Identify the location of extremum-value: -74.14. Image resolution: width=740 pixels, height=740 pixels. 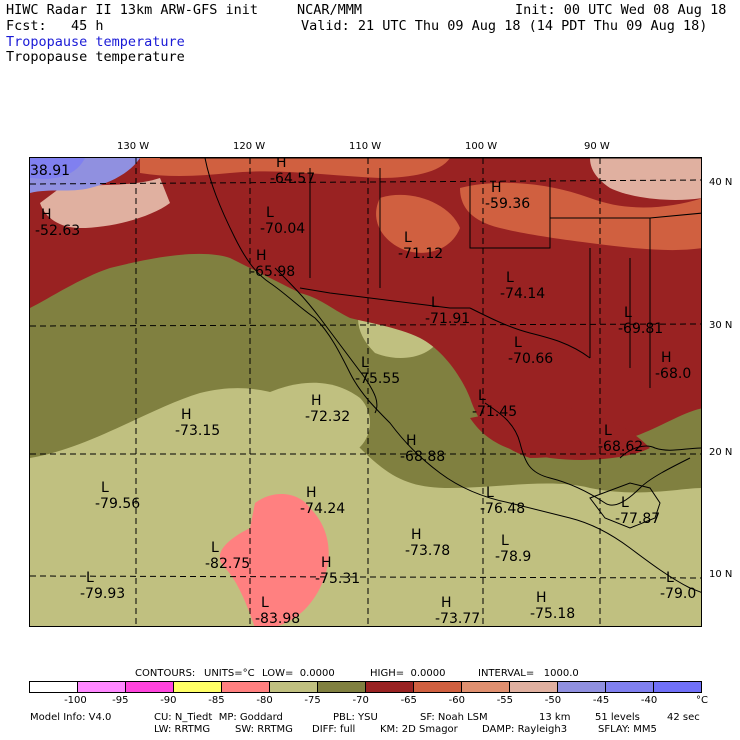
(523, 294).